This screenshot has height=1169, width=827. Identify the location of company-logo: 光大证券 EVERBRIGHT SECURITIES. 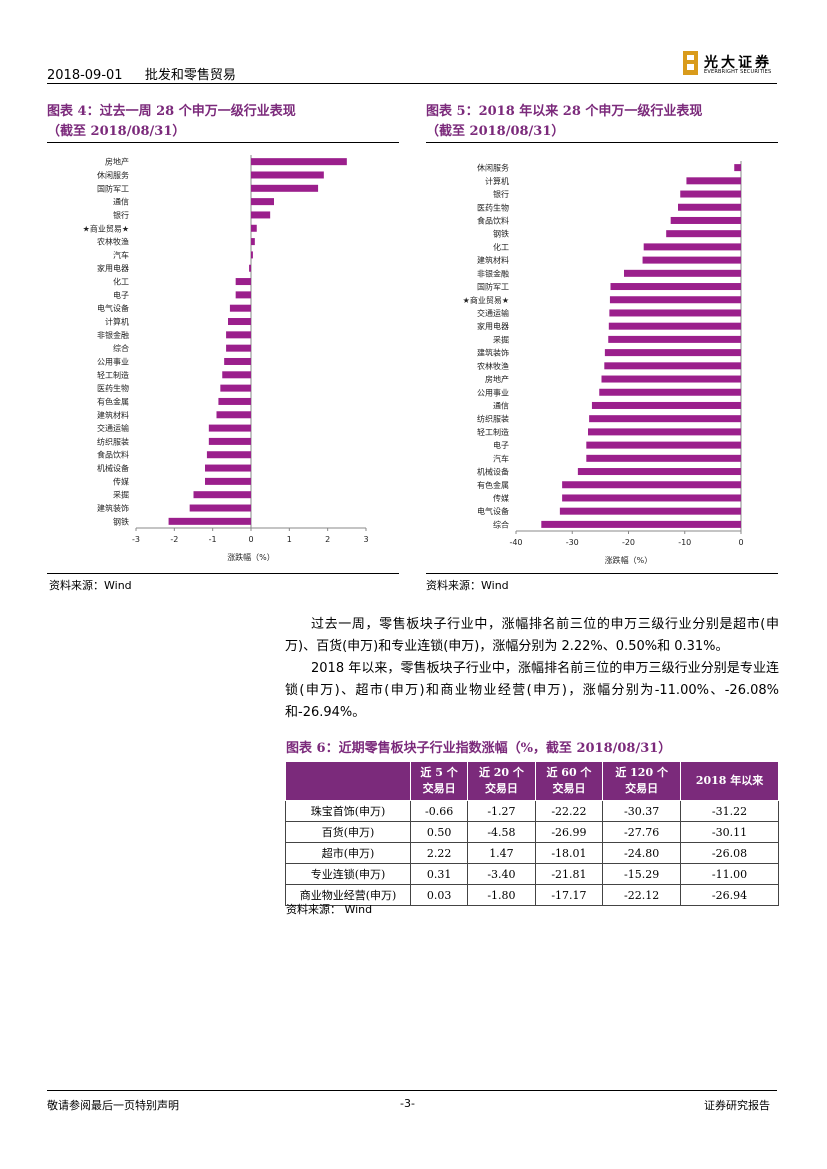
(731, 64).